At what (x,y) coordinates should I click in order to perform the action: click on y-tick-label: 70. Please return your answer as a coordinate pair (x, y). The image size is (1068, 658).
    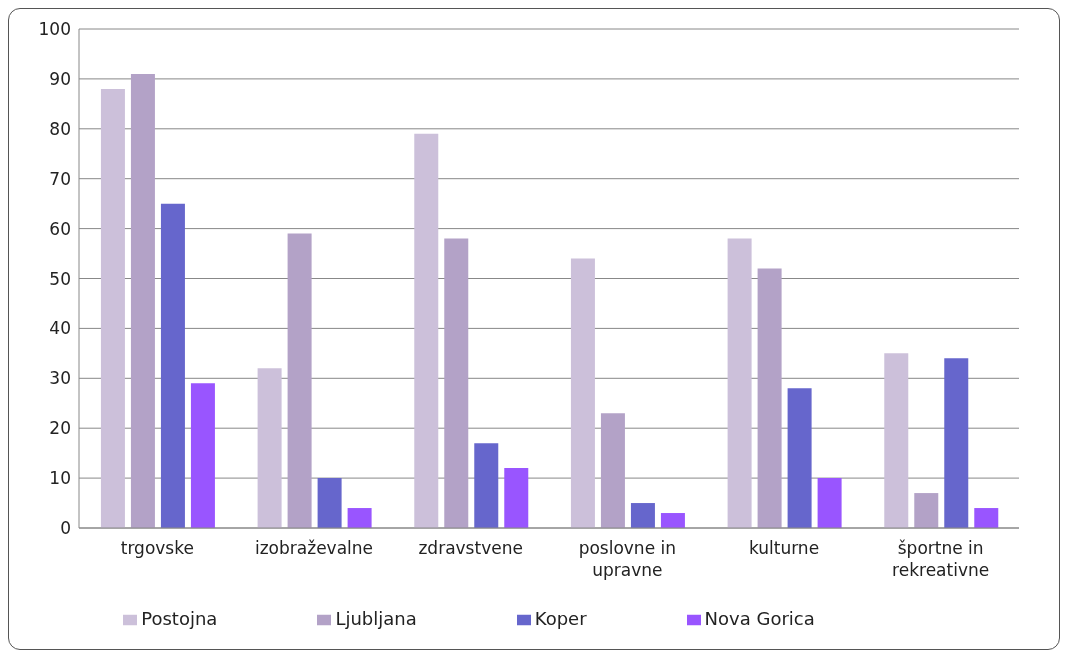
    Looking at the image, I should click on (60, 178).